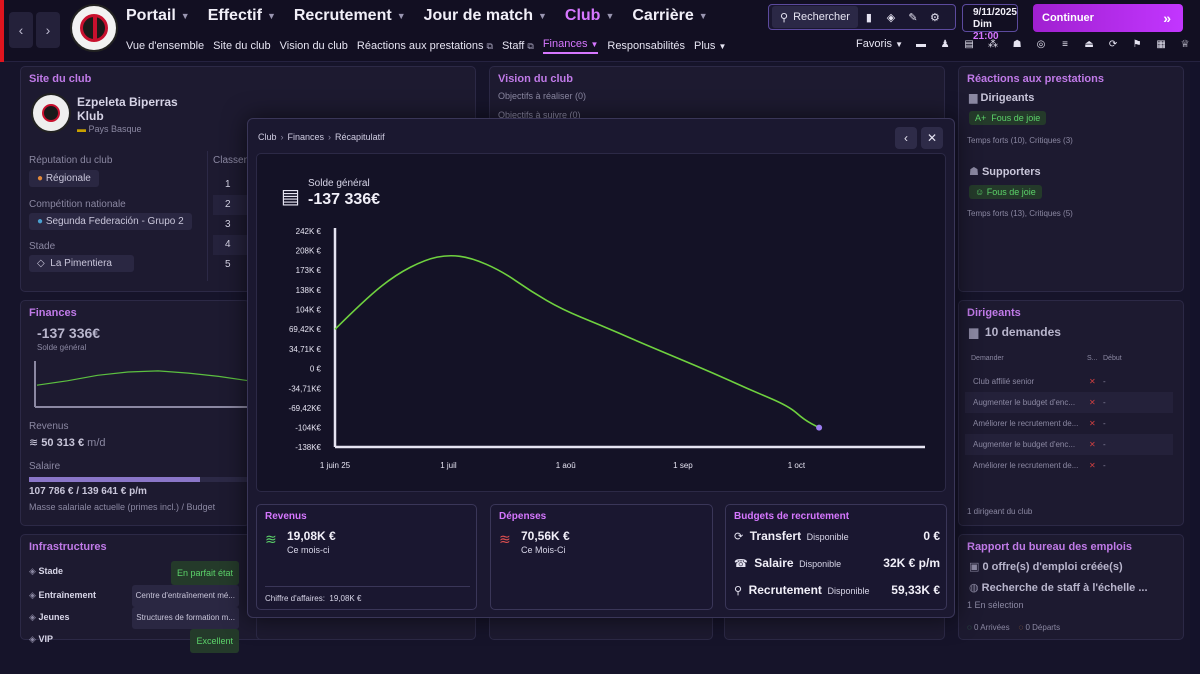 This screenshot has width=1200, height=674. Describe the element at coordinates (868, 17) in the screenshot. I see `bookmark-icon: ▮` at that location.